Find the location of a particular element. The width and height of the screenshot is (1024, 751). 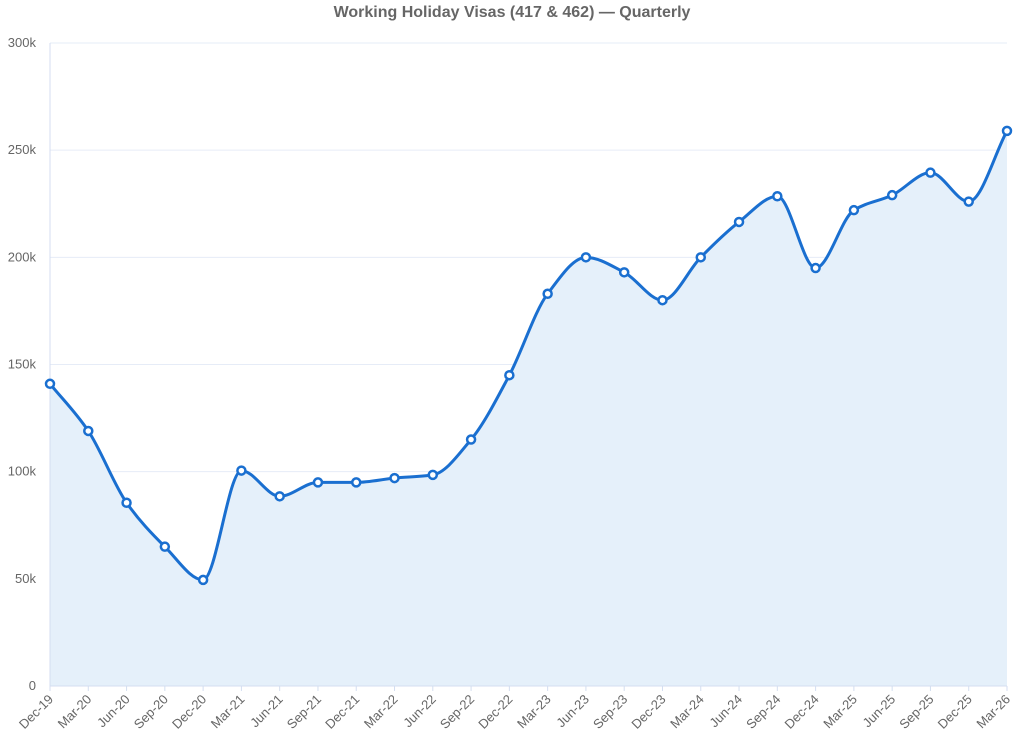

x-tick-label: Jun-22 is located at coordinates (419, 711).